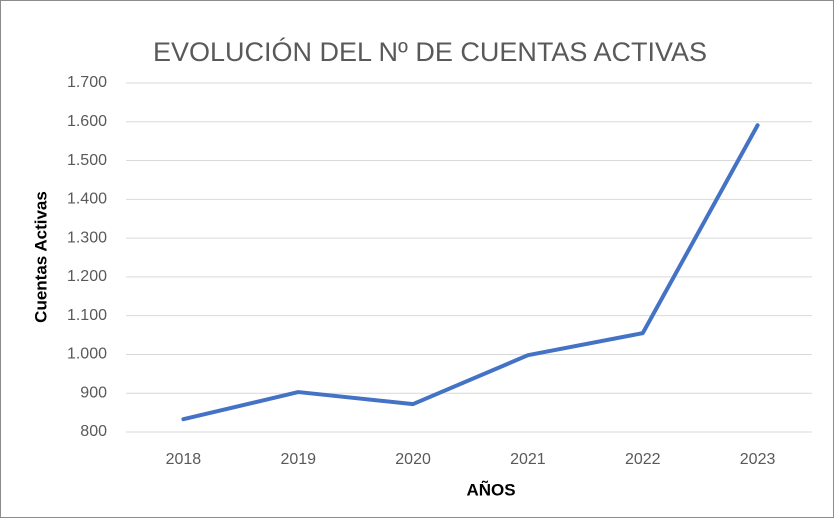  I want to click on y-tick-label: 800, so click(93, 431).